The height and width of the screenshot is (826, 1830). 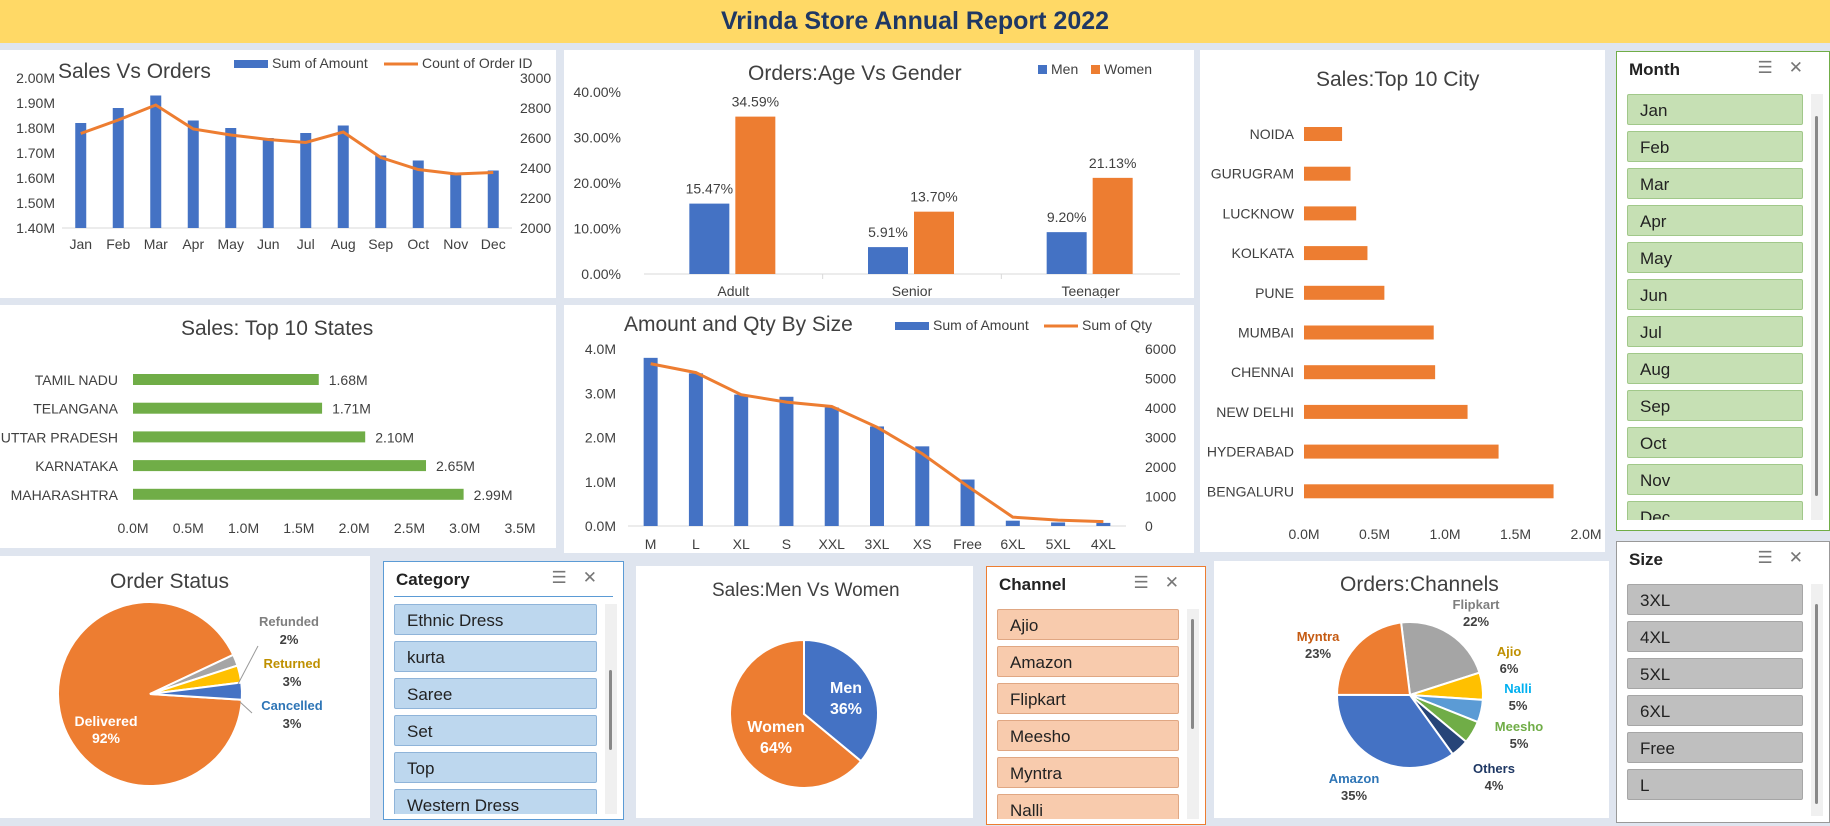 I want to click on month-slicer-item-nov: Nov, so click(x=1715, y=479).